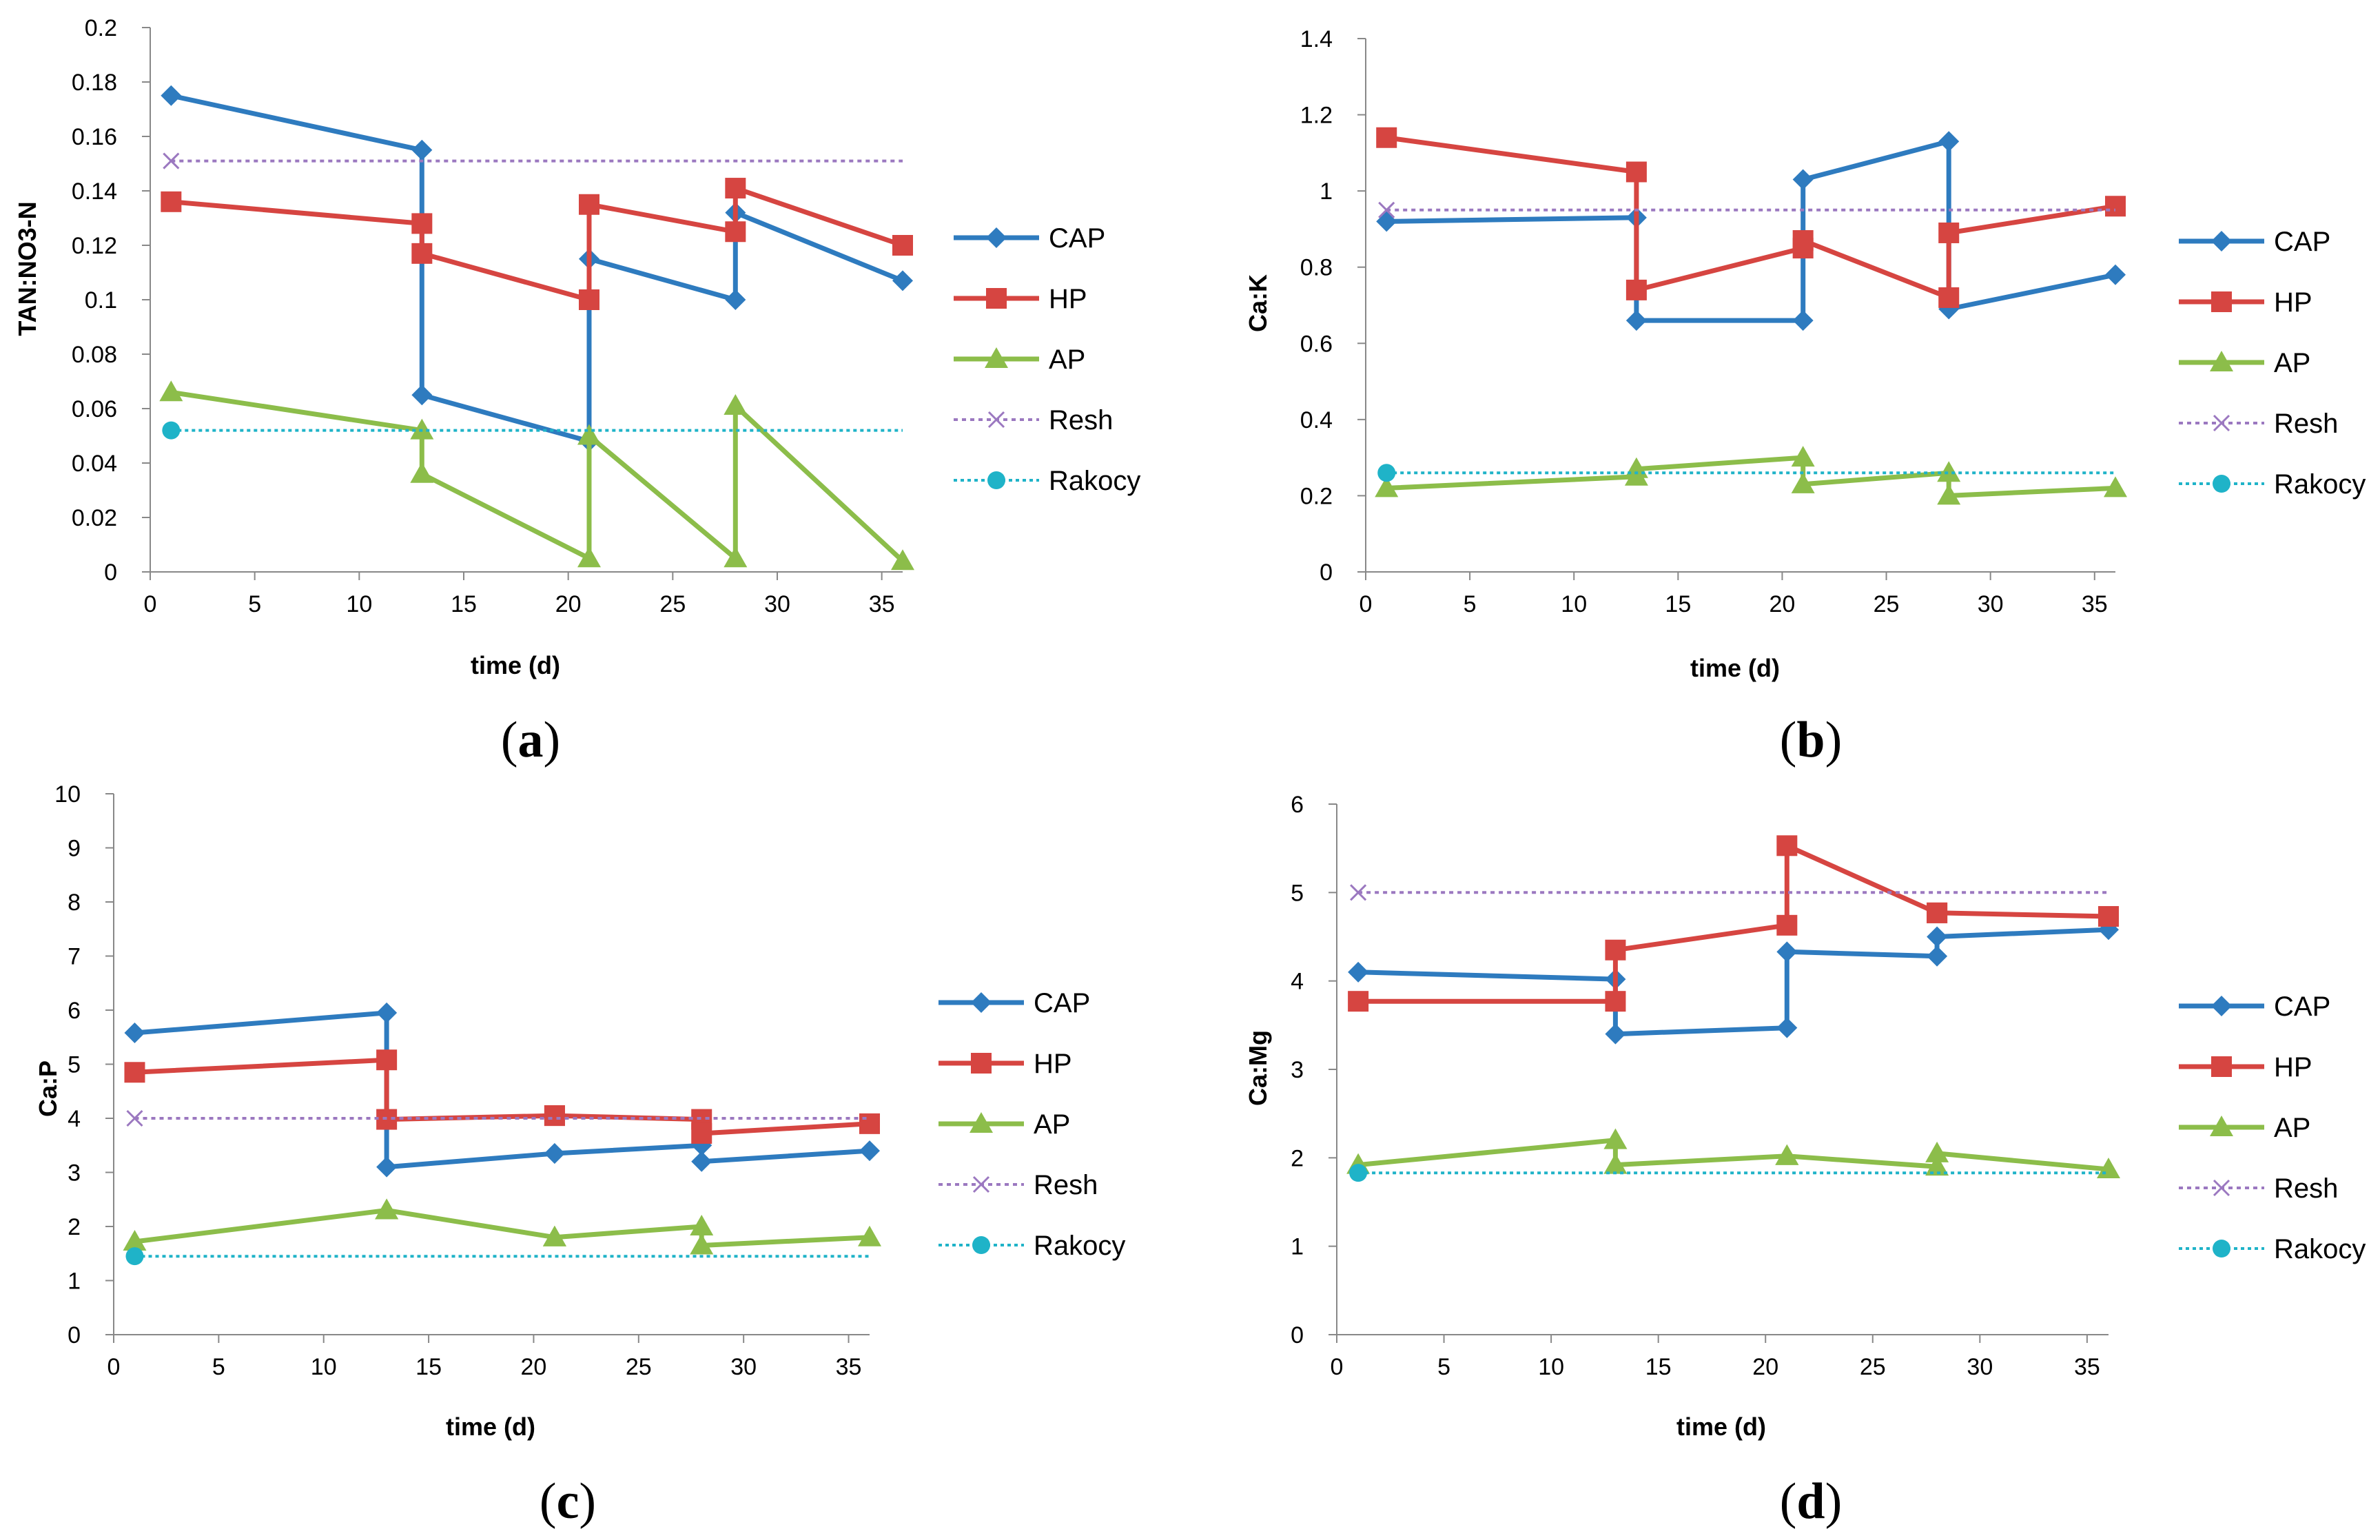 This screenshot has width=2380, height=1540. What do you see at coordinates (2293, 1067) in the screenshot?
I see `legend-hp-label-d: HP` at bounding box center [2293, 1067].